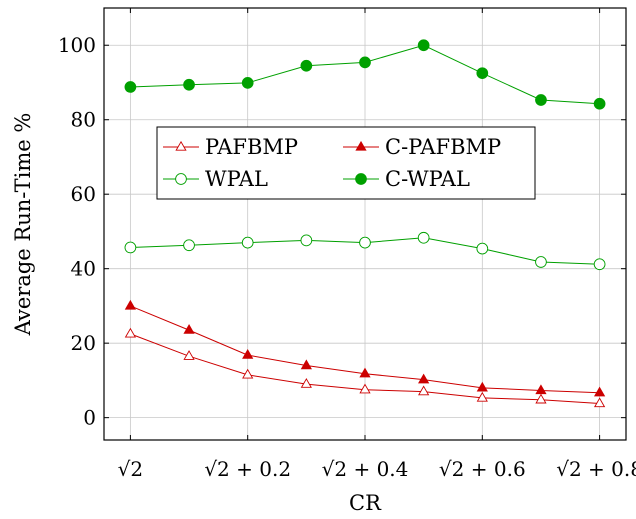 This screenshot has height=519, width=636. Describe the element at coordinates (83, 343) in the screenshot. I see `y-tick-label: 20` at that location.